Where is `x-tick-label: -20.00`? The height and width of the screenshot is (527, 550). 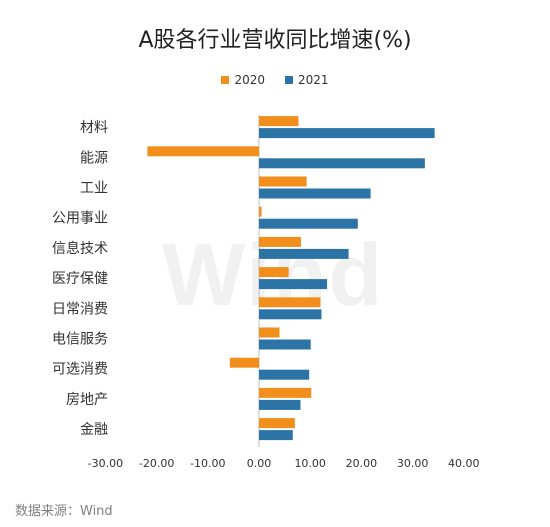
x-tick-label: -20.00 is located at coordinates (156, 463).